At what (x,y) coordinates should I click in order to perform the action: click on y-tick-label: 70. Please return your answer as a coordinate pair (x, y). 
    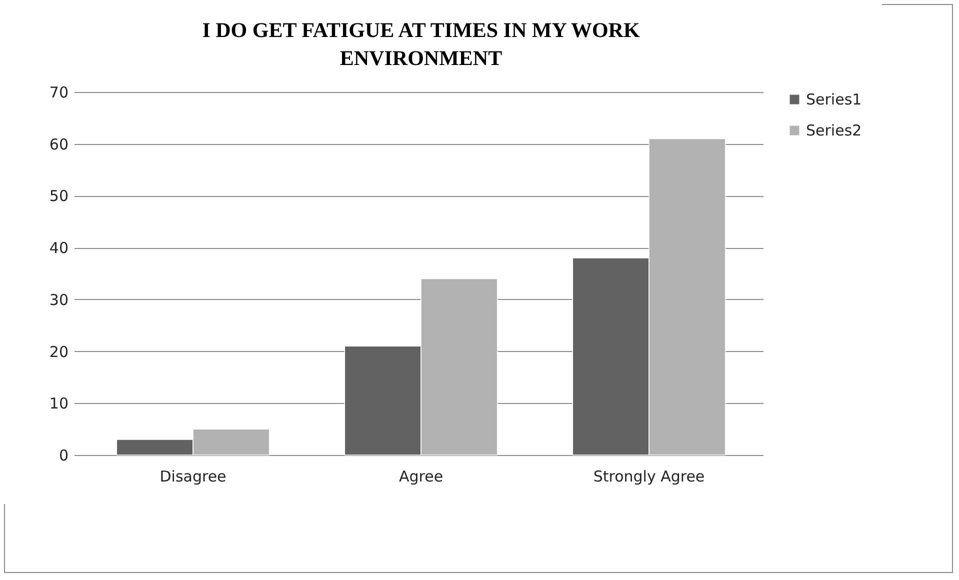
    Looking at the image, I should click on (58, 93).